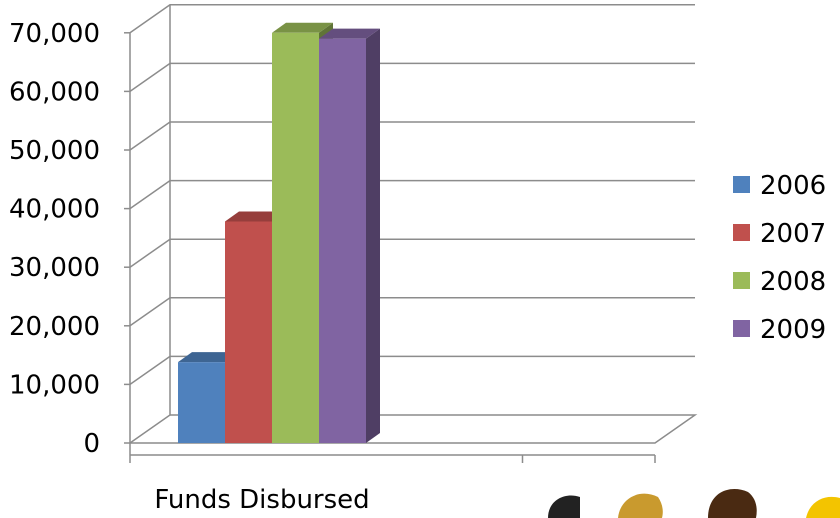 This screenshot has height=518, width=840. Describe the element at coordinates (793, 330) in the screenshot. I see `legend-label: 2009` at that location.